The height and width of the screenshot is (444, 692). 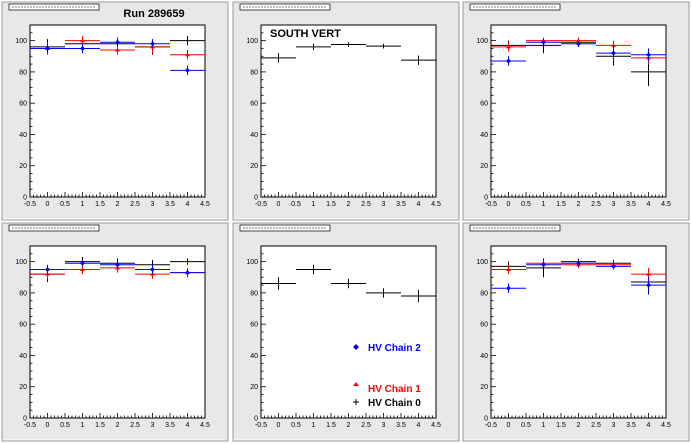 What do you see at coordinates (205, 204) in the screenshot?
I see `x-tick-label: 4.5` at bounding box center [205, 204].